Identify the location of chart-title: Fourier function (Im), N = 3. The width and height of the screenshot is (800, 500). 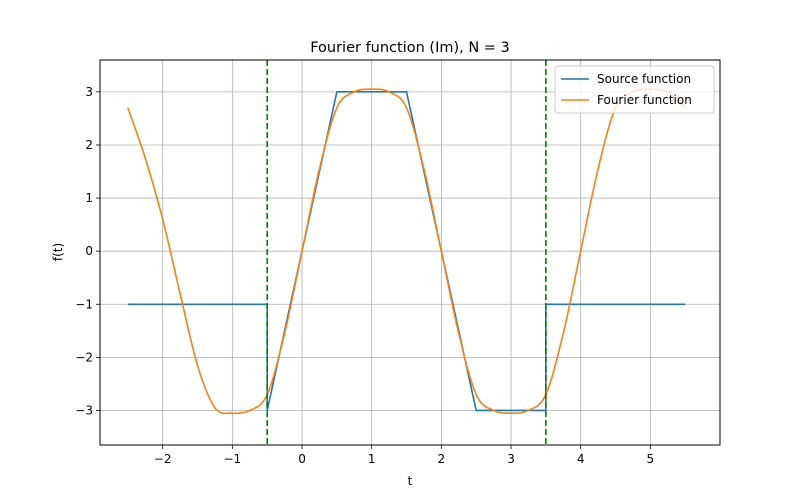
(410, 48).